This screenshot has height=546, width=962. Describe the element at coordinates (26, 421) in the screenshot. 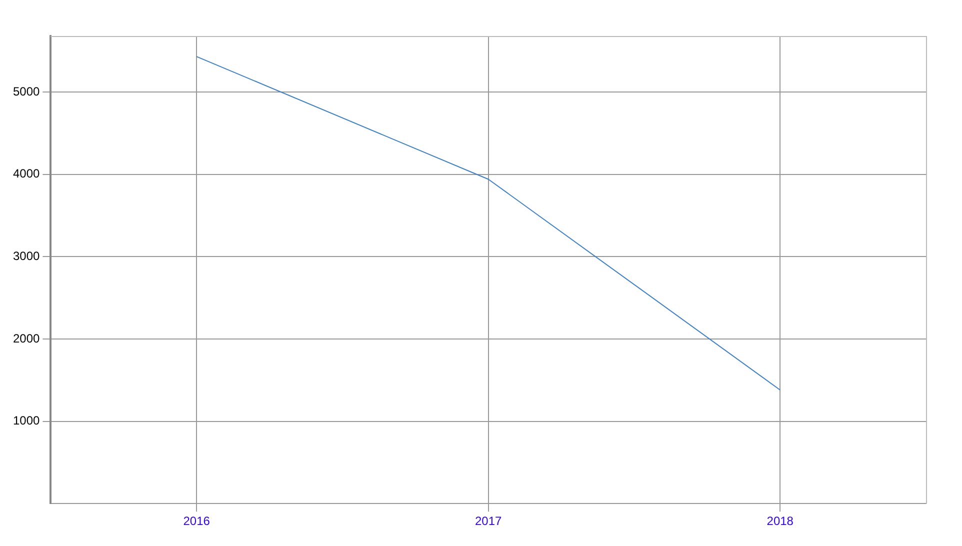

I see `y-tick-label: 1000` at that location.